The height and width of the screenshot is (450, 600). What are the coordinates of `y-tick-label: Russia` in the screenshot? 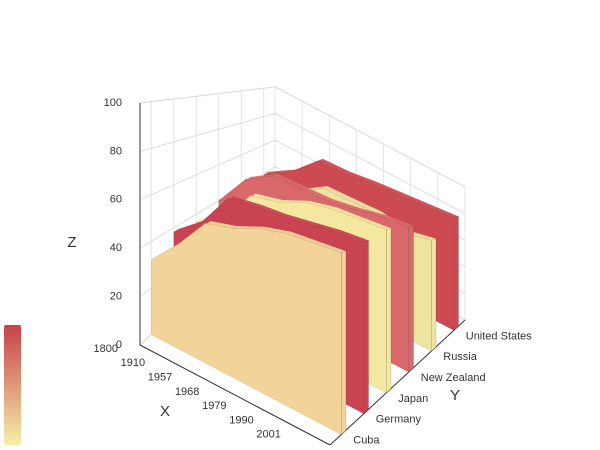 It's located at (460, 357).